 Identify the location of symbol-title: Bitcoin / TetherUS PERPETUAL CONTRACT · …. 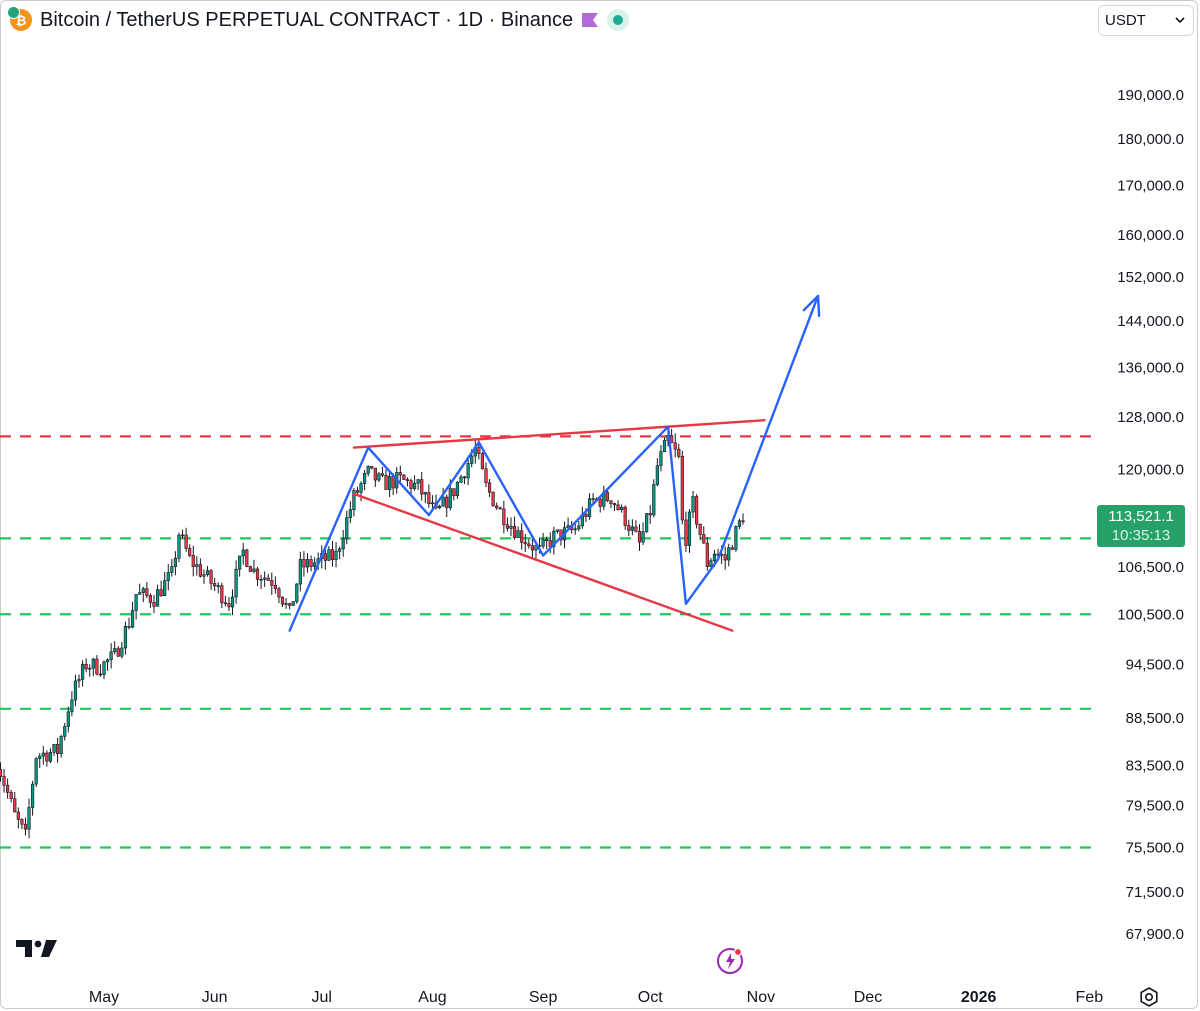
(307, 19).